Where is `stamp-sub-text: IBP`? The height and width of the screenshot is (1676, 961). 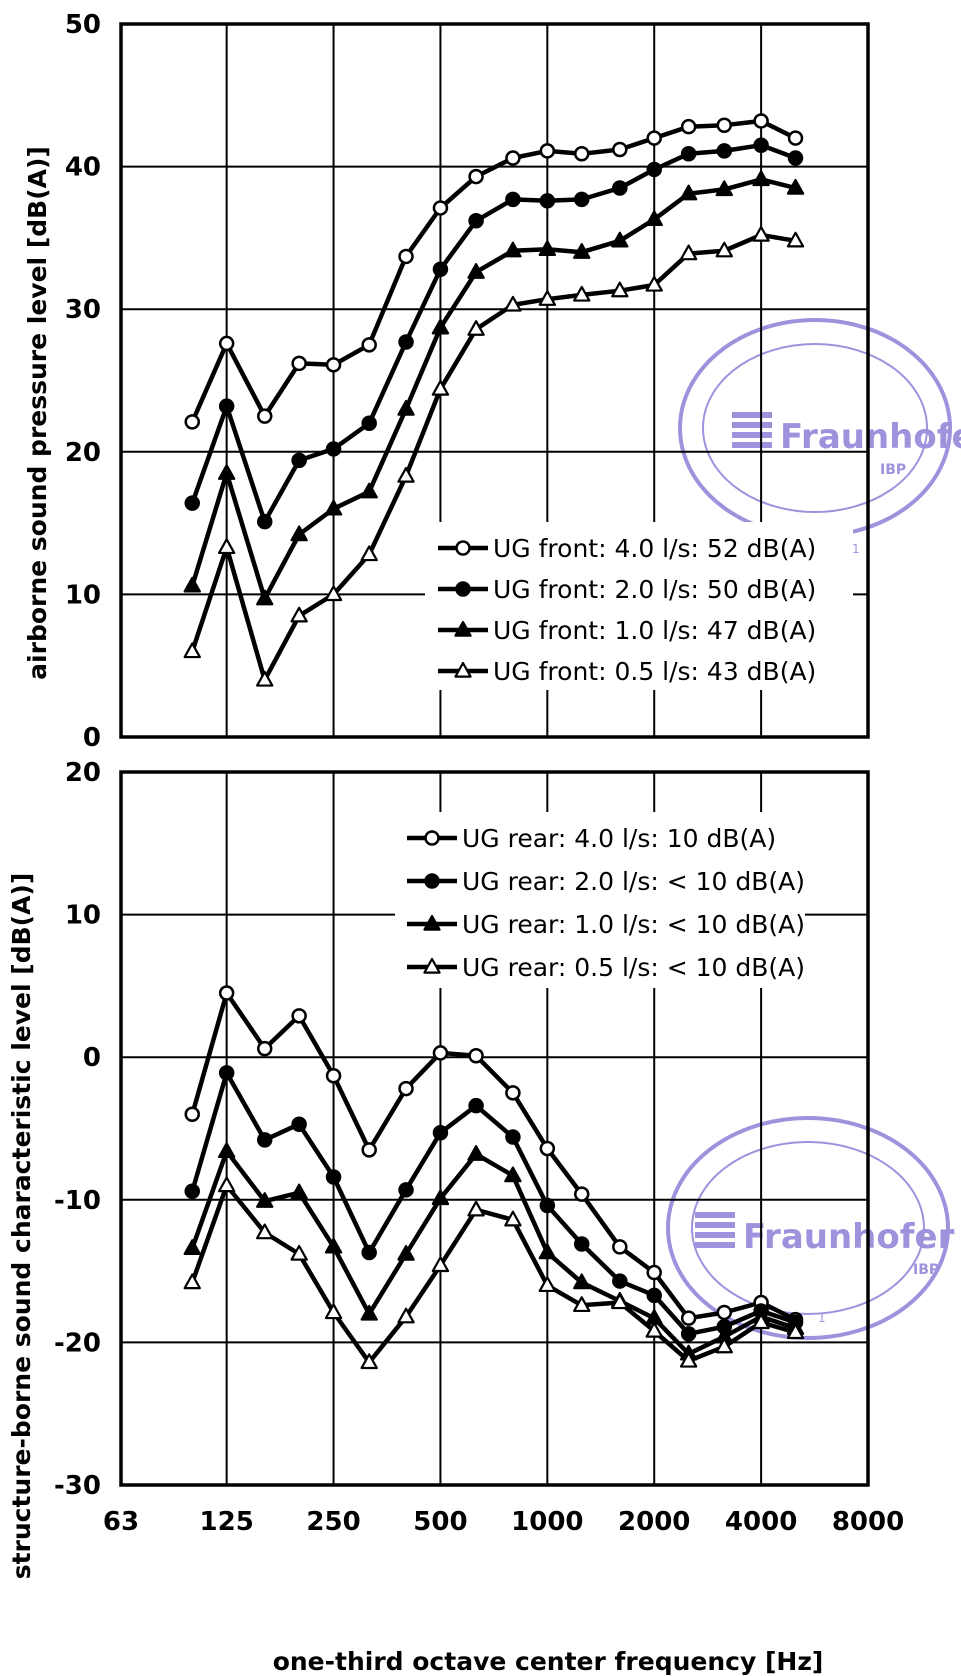 stamp-sub-text: IBP is located at coordinates (926, 1270).